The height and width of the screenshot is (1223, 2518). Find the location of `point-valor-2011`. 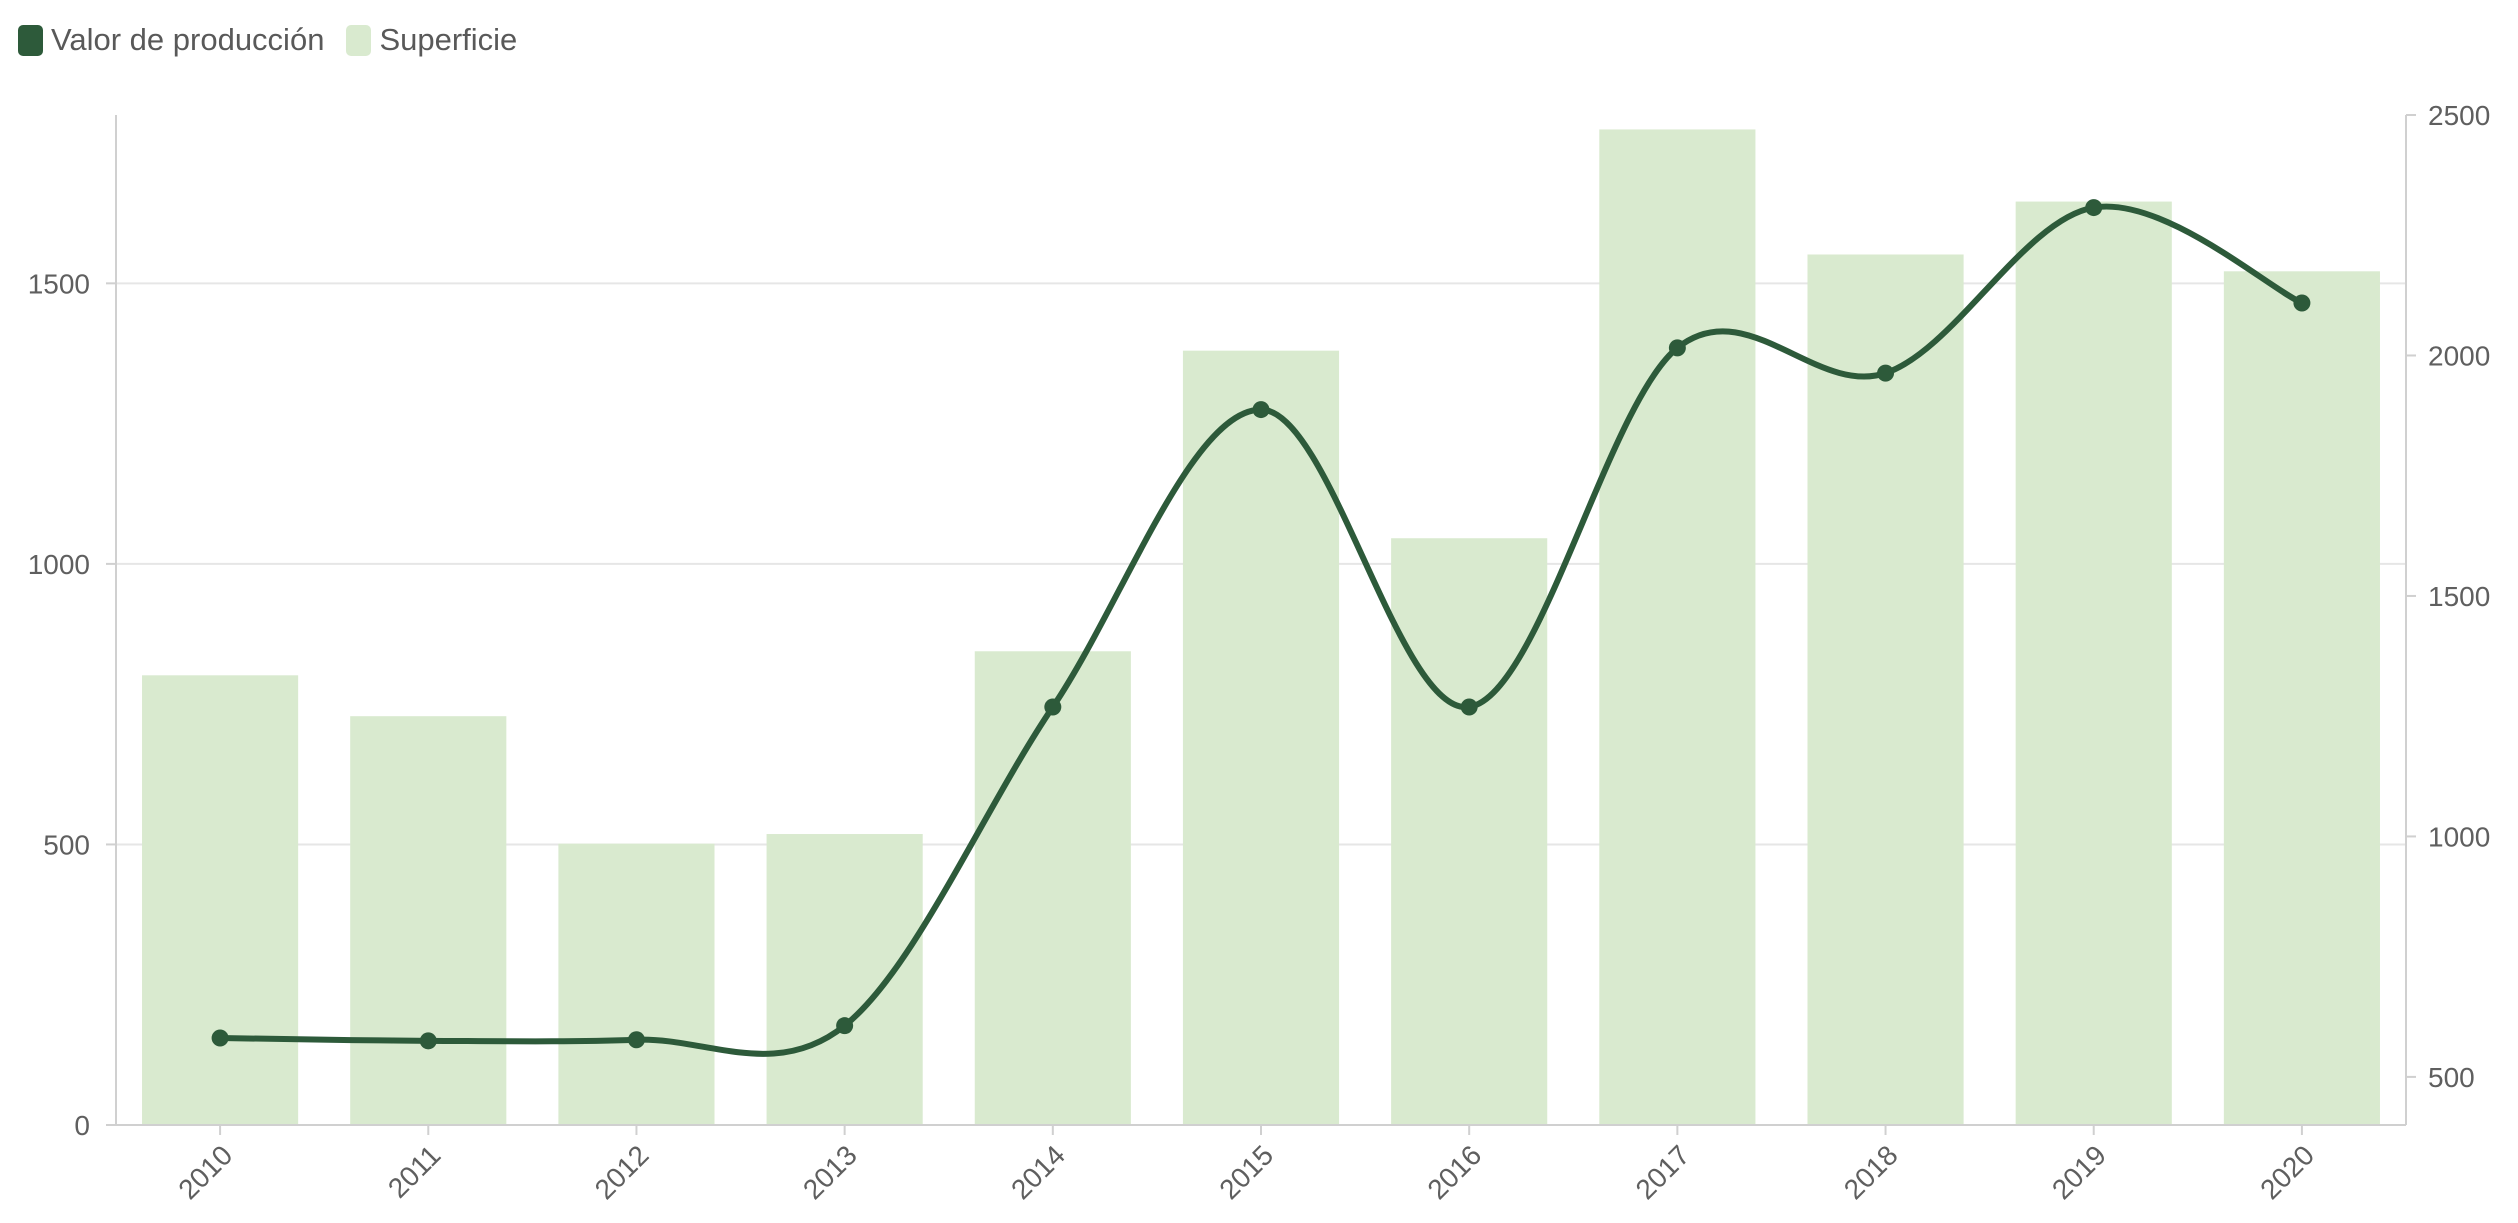

point-valor-2011 is located at coordinates (428, 1041).